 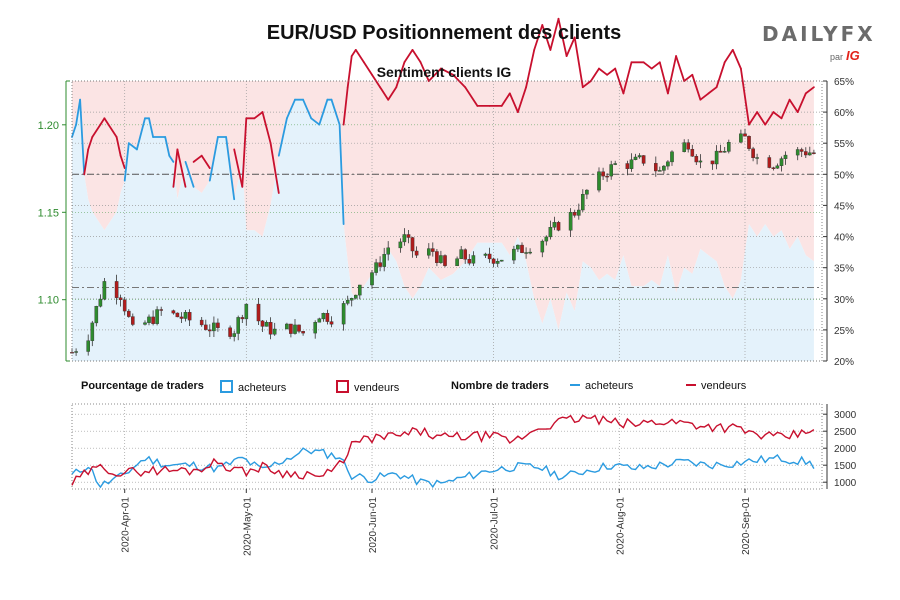 I want to click on pct-tick-label: 40%, so click(x=844, y=238).